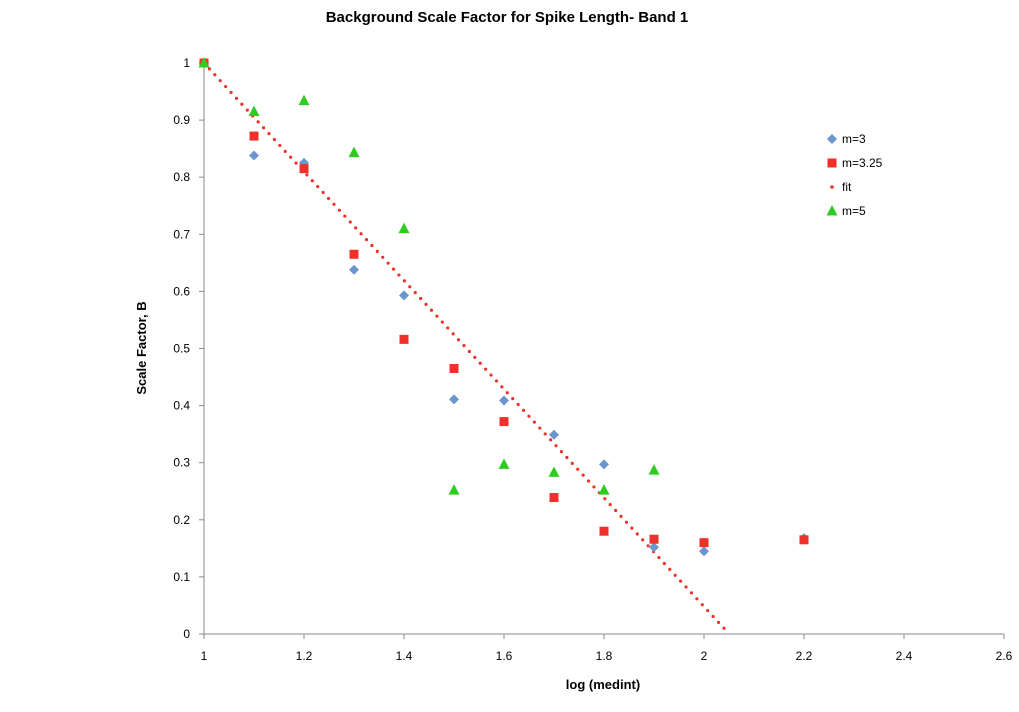 This screenshot has height=712, width=1019. I want to click on x-tick-label: 2.4, so click(904, 656).